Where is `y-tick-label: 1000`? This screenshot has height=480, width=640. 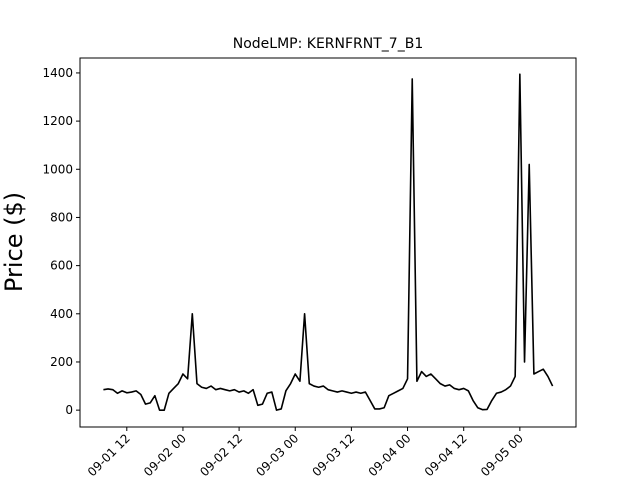
y-tick-label: 1000 is located at coordinates (57, 169).